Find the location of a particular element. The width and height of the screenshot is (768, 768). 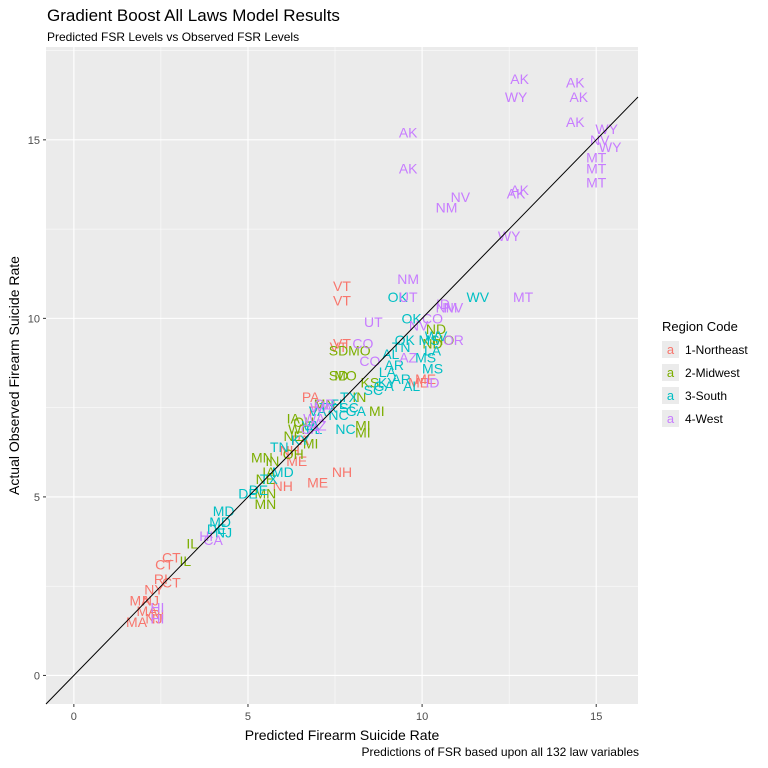

data-point-label: AZ is located at coordinates (408, 358).